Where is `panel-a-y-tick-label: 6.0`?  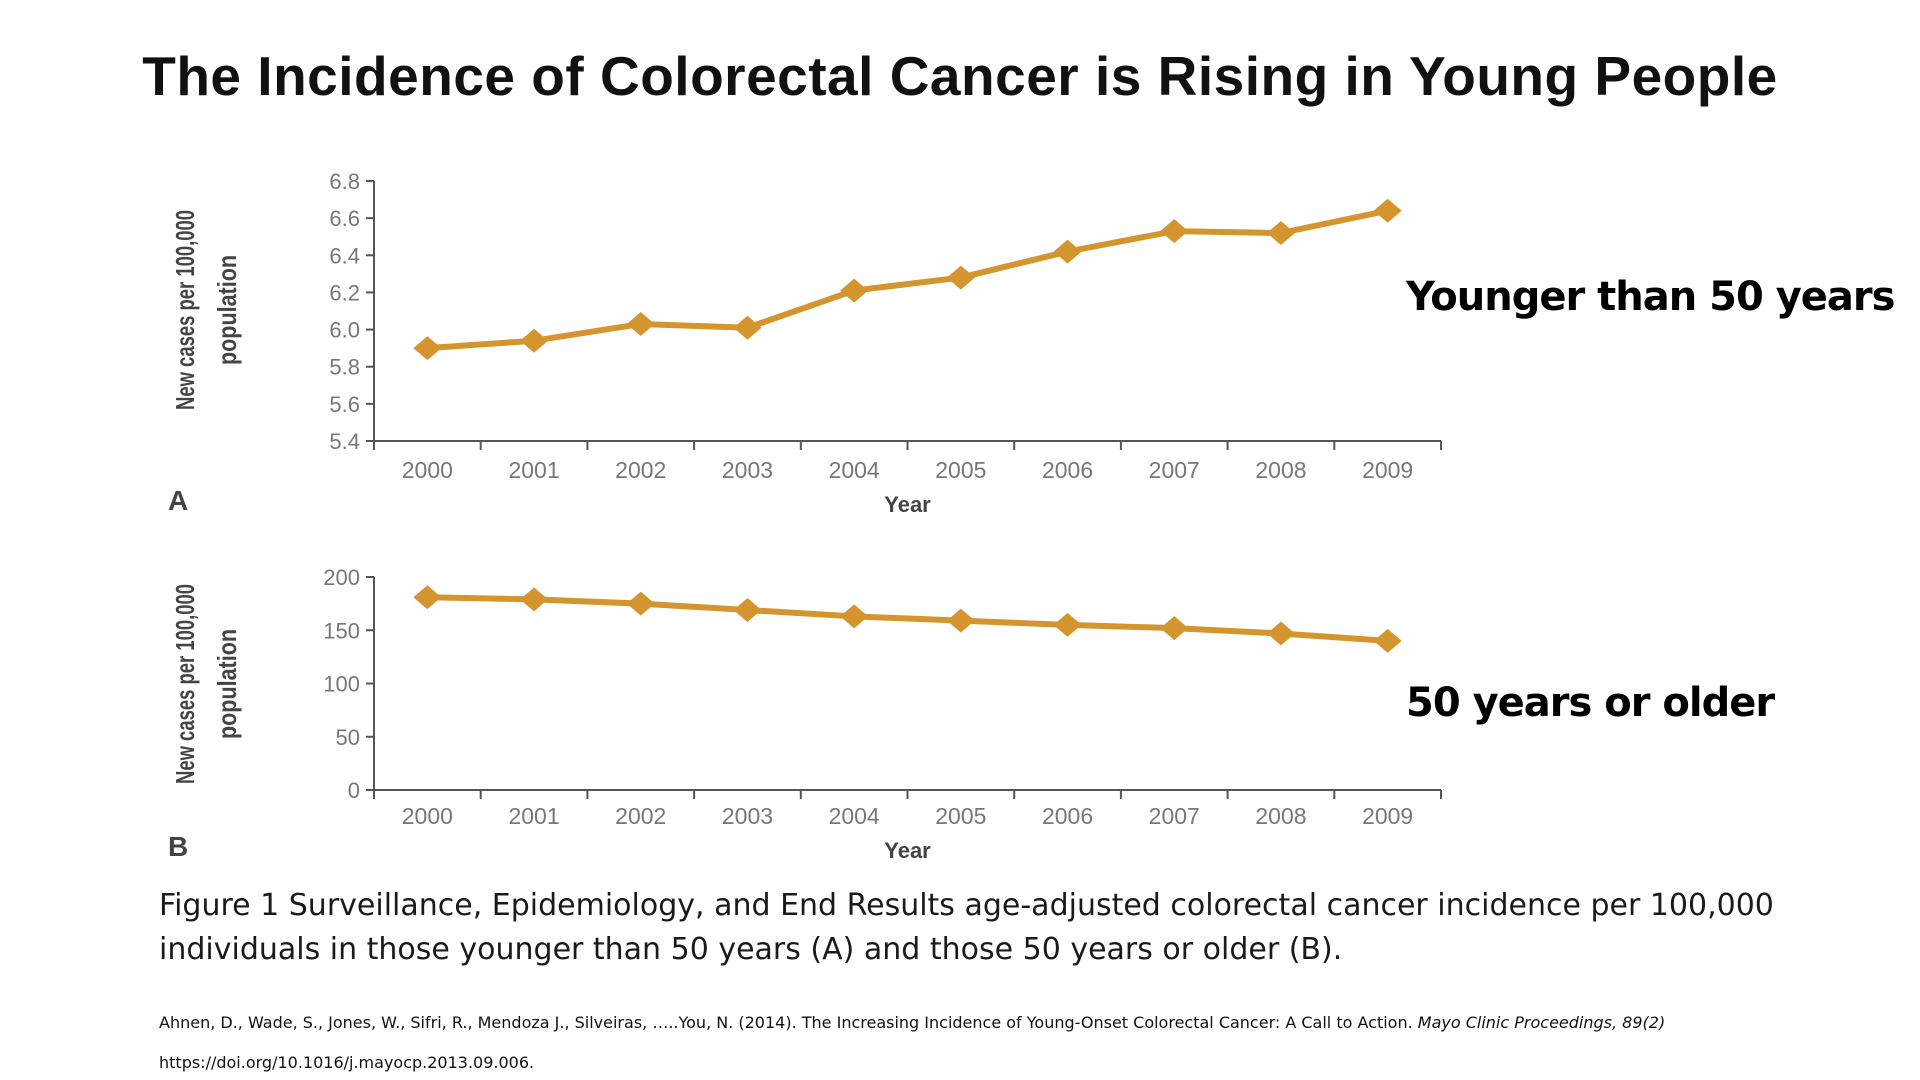 panel-a-y-tick-label: 6.0 is located at coordinates (344, 330).